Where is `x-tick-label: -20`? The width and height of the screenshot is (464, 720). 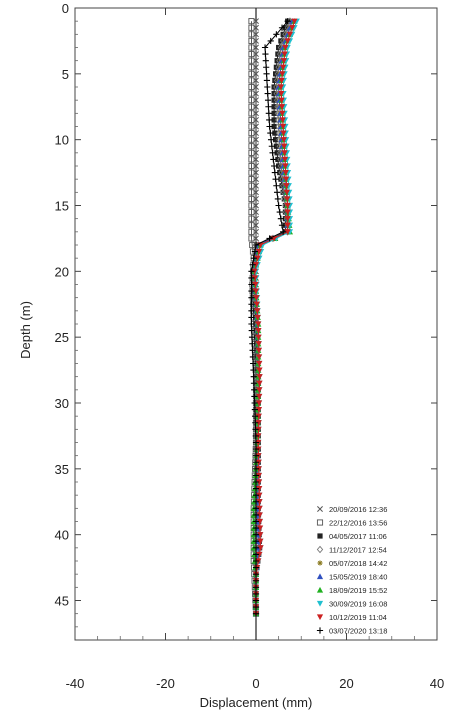 x-tick-label: -20 is located at coordinates (165, 683).